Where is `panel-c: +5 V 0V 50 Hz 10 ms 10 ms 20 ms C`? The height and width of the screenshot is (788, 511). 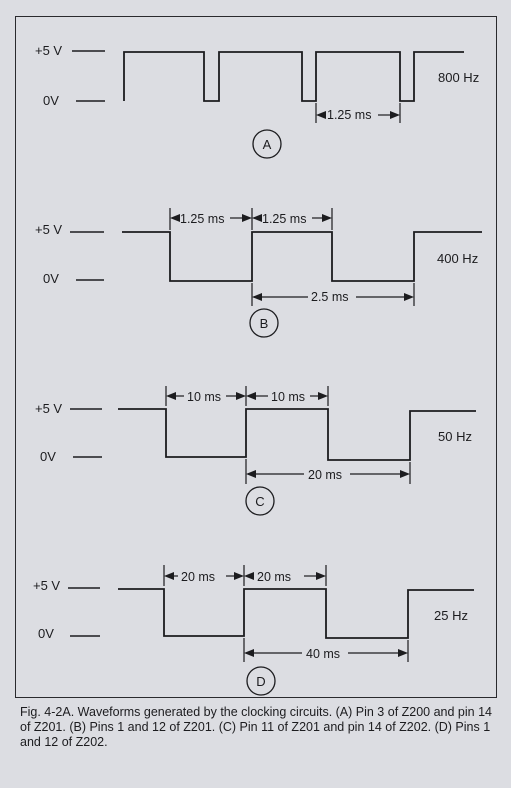 panel-c: +5 V 0V 50 Hz 10 ms 10 ms 20 ms C is located at coordinates (255, 451).